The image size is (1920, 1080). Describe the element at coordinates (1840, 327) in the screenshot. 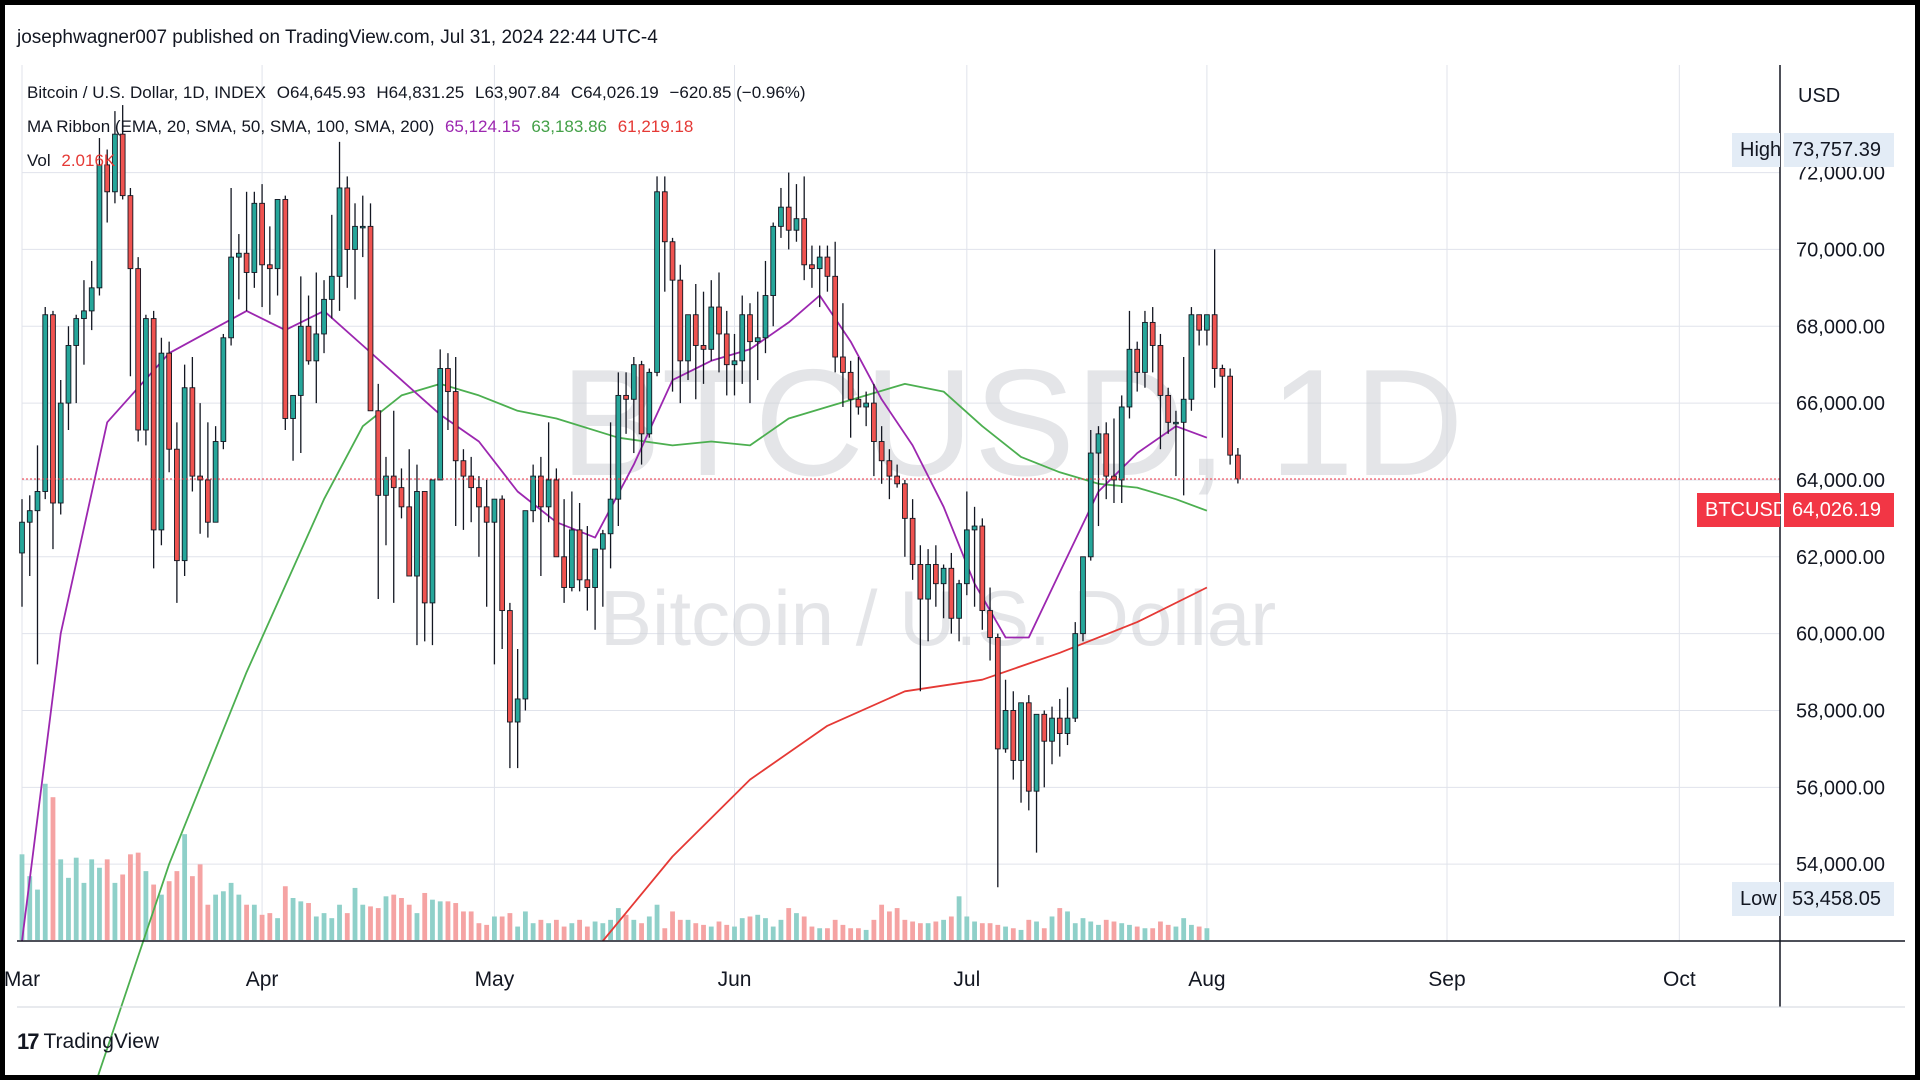

I see `price-tick-label: 68,000.00` at that location.